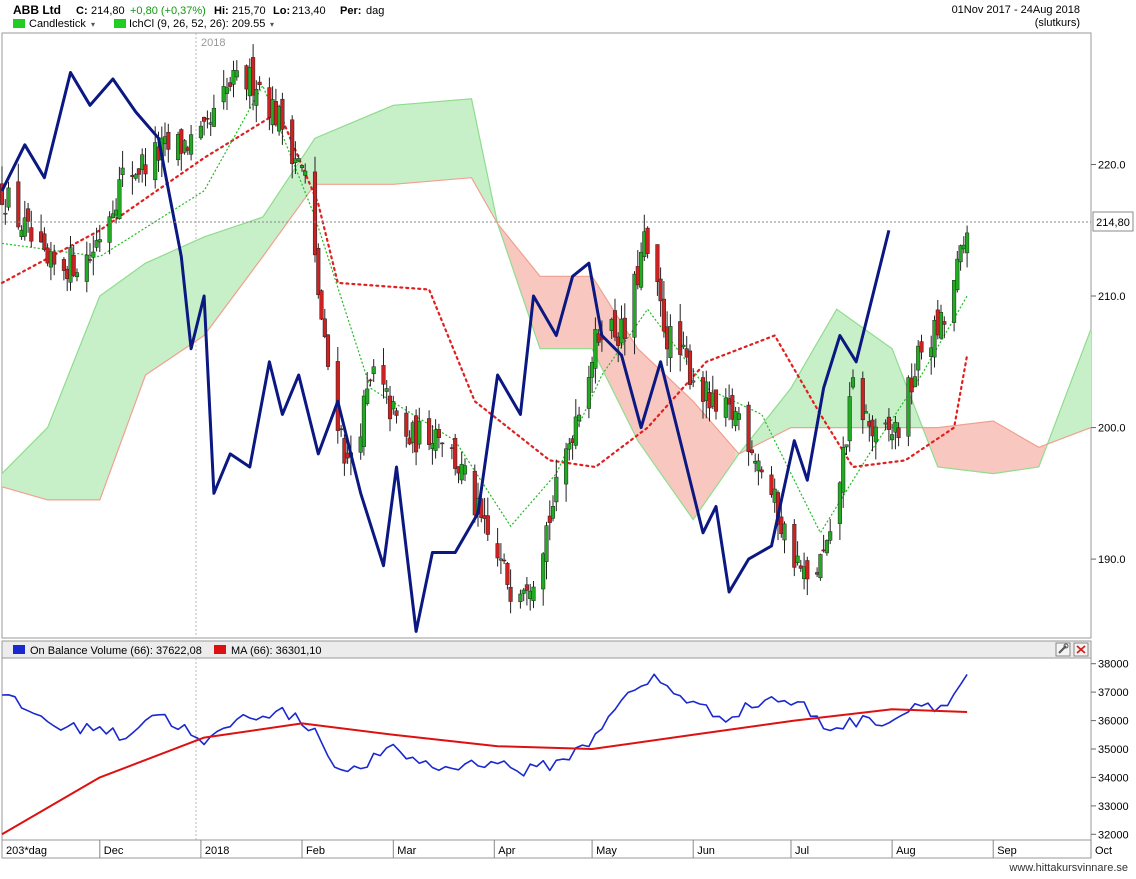  Describe the element at coordinates (19, 23) in the screenshot. I see `candlestick-swatch` at that location.